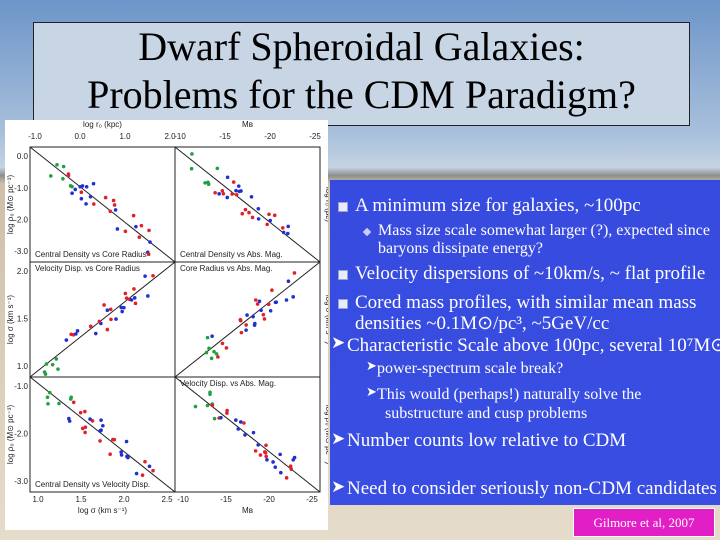  Describe the element at coordinates (644, 522) in the screenshot. I see `citation: Gilmore et al, 2007` at that location.